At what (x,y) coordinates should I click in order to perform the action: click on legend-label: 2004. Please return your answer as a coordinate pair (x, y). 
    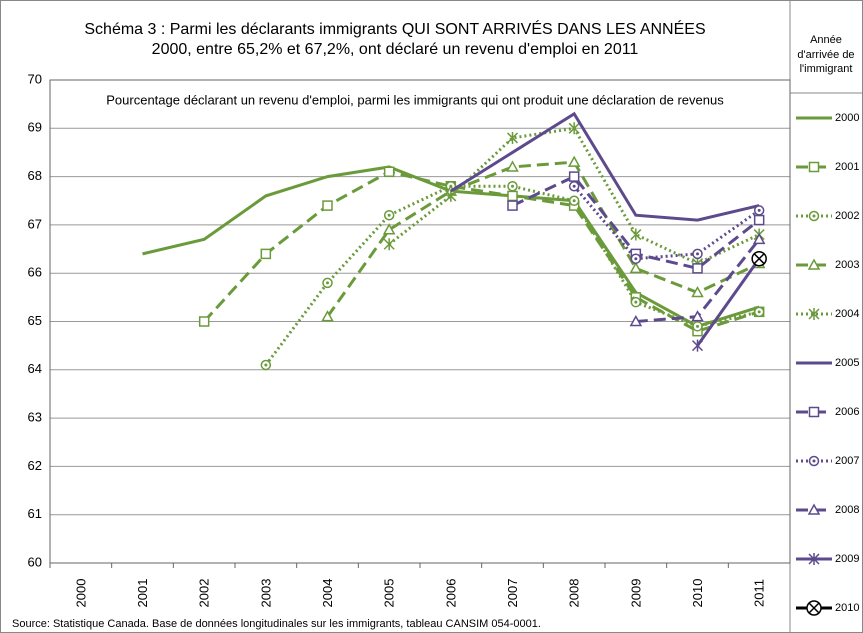
    Looking at the image, I should click on (847, 314).